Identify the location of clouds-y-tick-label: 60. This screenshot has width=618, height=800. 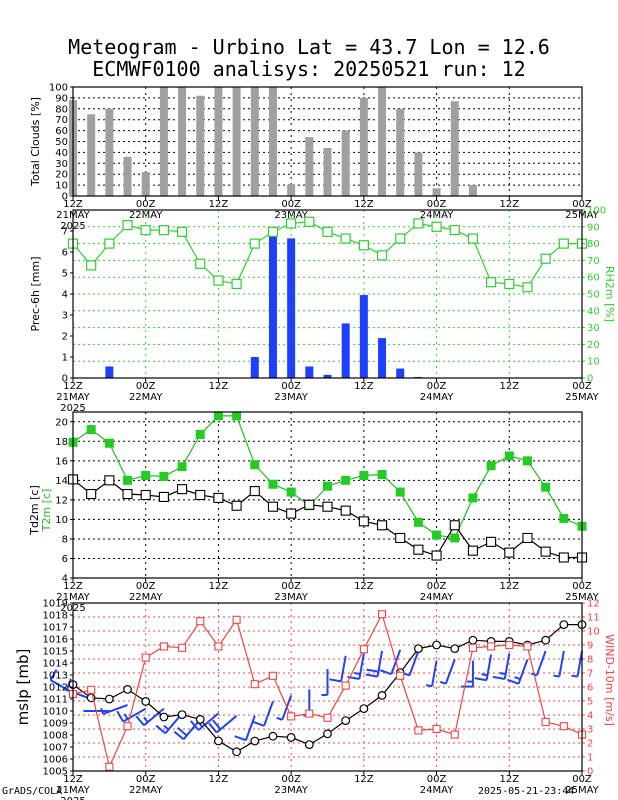
(61, 131).